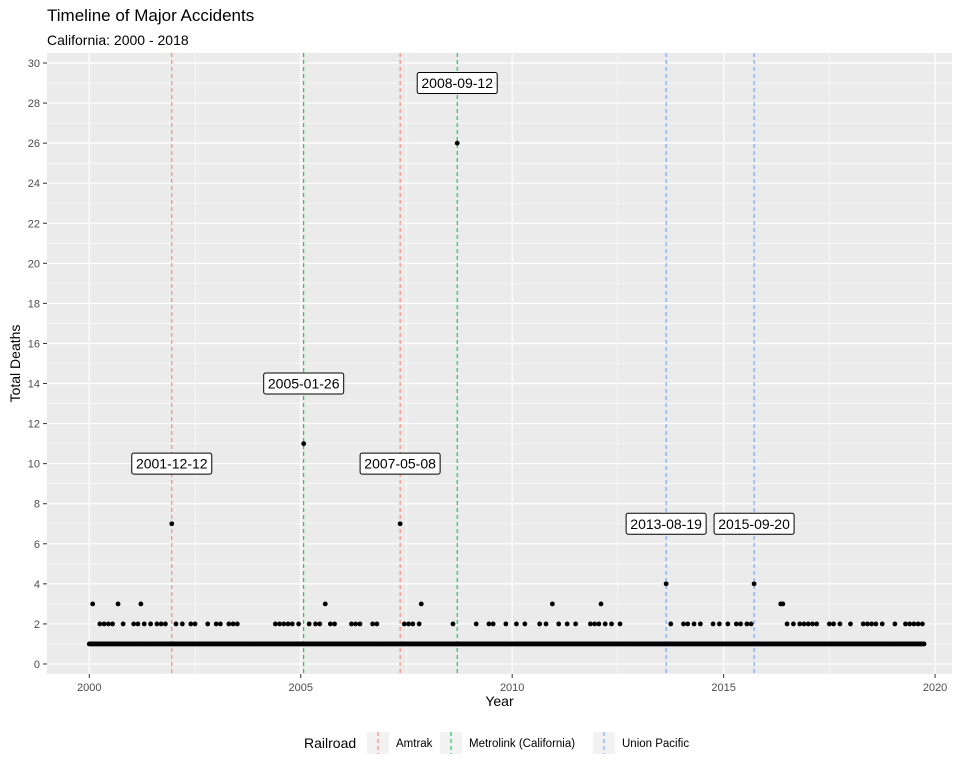 This screenshot has height=768, width=960. Describe the element at coordinates (34, 385) in the screenshot. I see `y-tick-label: 14` at that location.